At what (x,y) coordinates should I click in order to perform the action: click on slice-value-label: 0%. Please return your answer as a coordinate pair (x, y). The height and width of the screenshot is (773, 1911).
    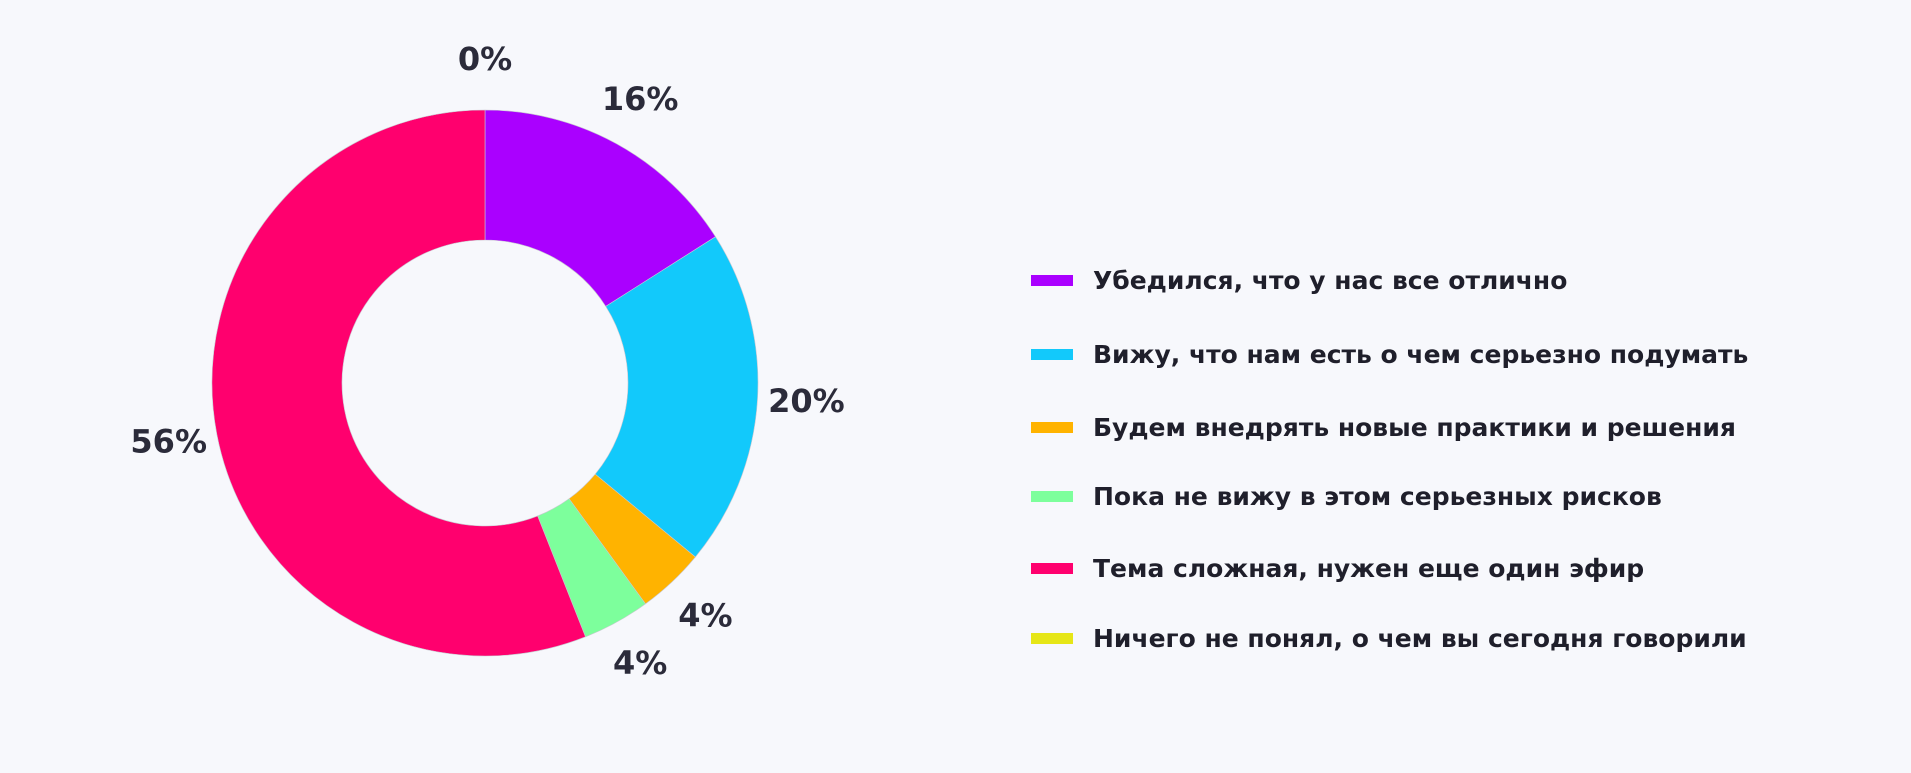
    Looking at the image, I should click on (485, 59).